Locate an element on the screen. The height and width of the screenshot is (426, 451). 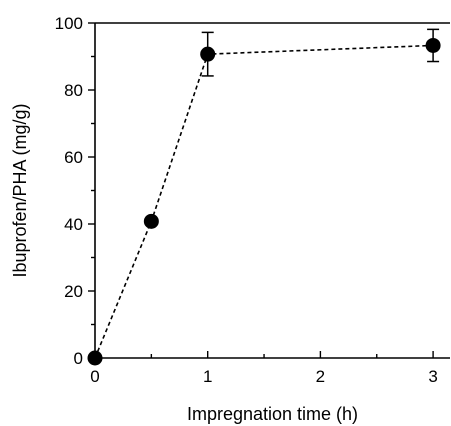
x-tick-label: 2 is located at coordinates (320, 376).